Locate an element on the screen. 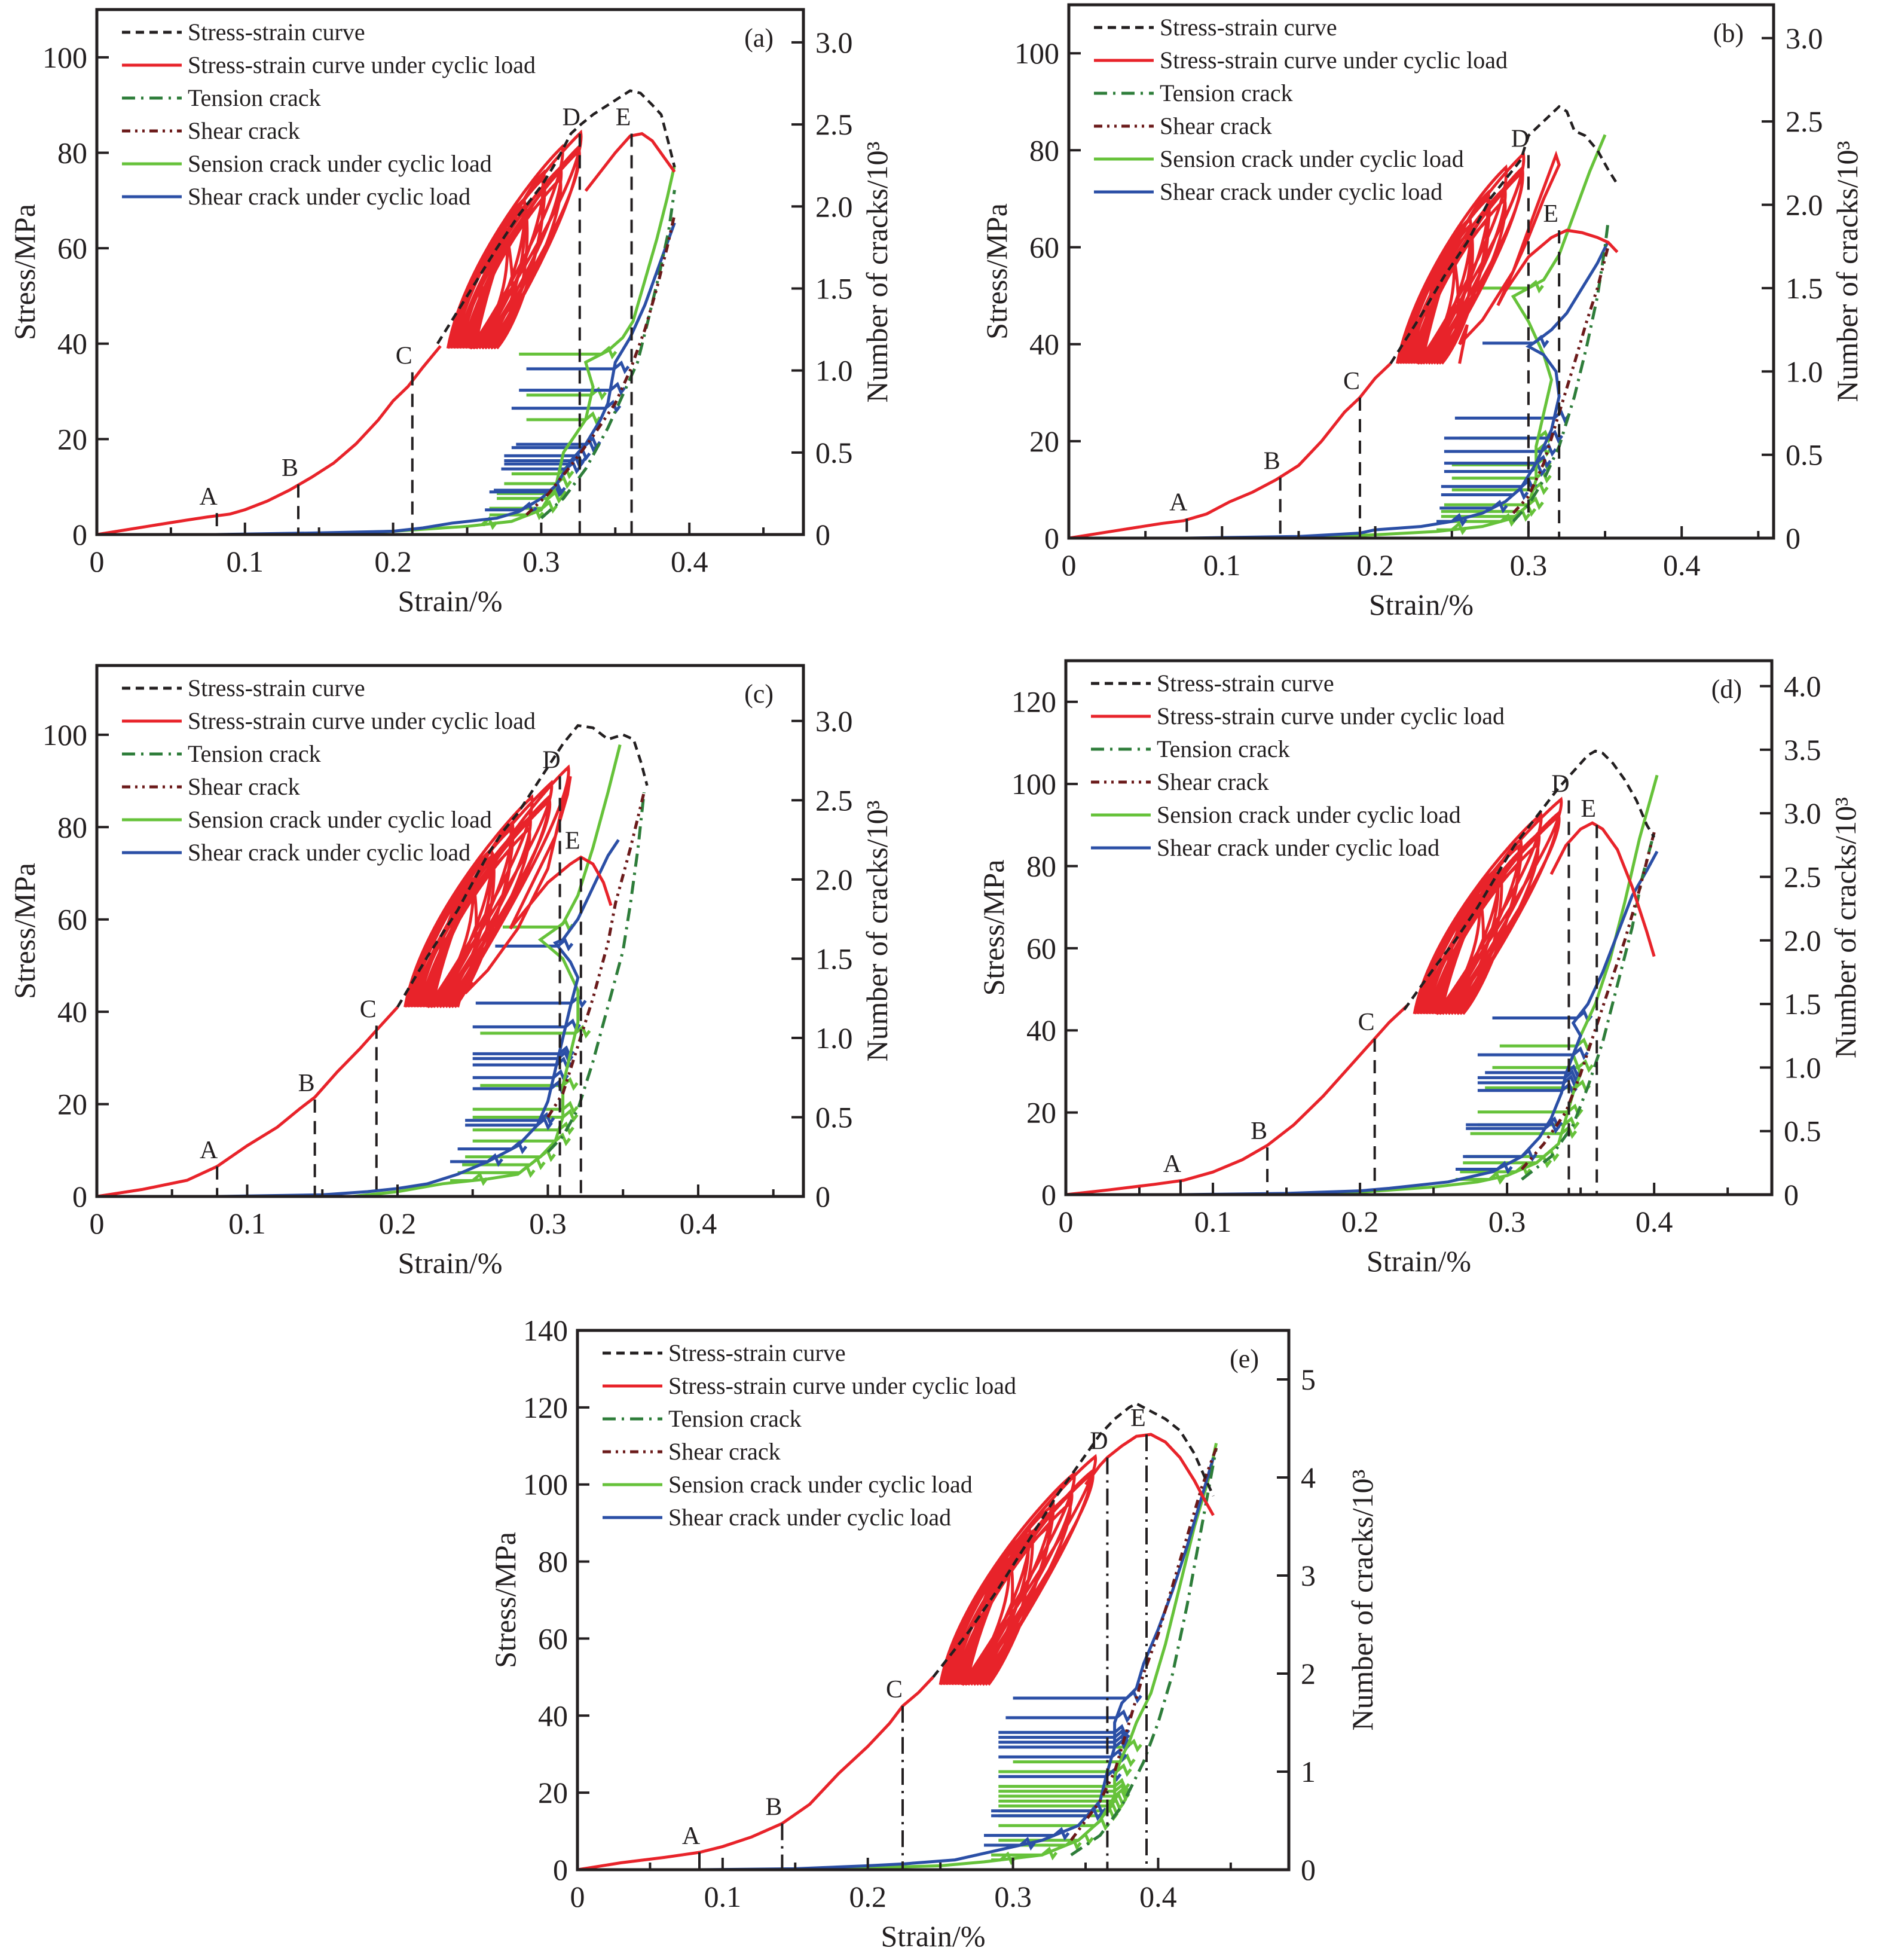 The height and width of the screenshot is (1960, 1883). y-tick-label: 120 is located at coordinates (1033, 702).